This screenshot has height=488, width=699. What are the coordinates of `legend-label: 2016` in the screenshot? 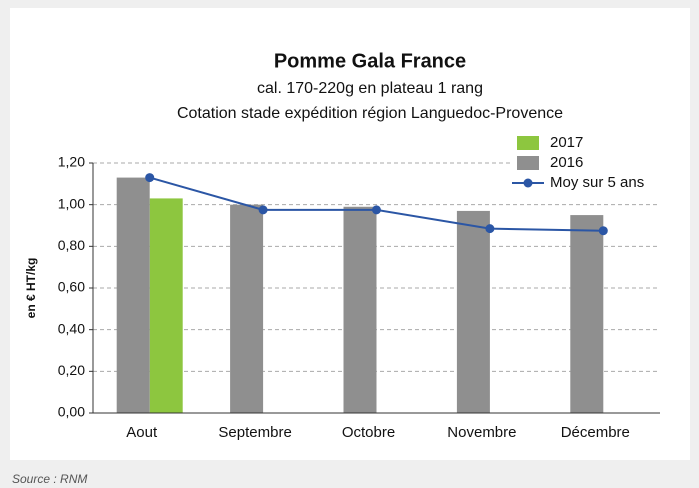 It's located at (566, 162).